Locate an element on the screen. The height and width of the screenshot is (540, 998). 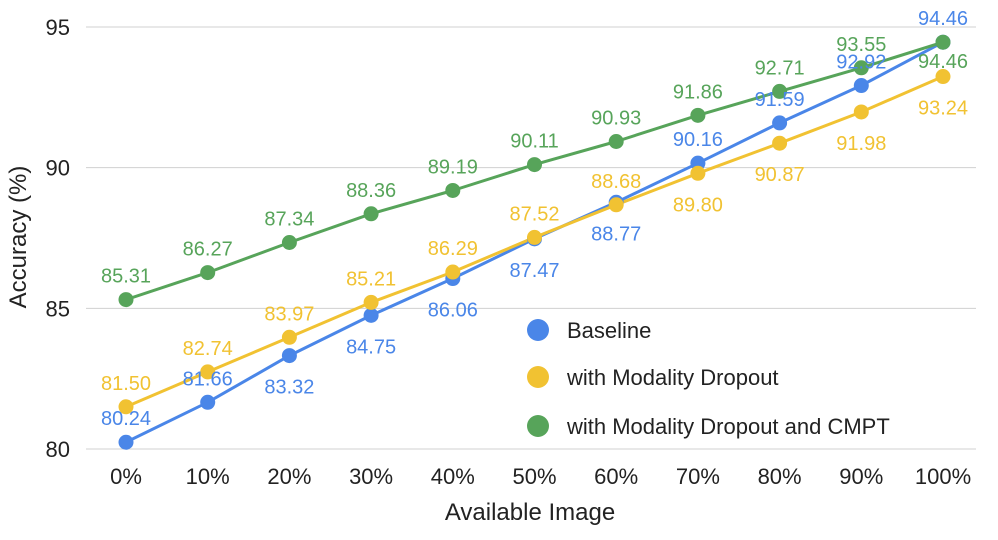
data-label: 85.31 is located at coordinates (126, 277).